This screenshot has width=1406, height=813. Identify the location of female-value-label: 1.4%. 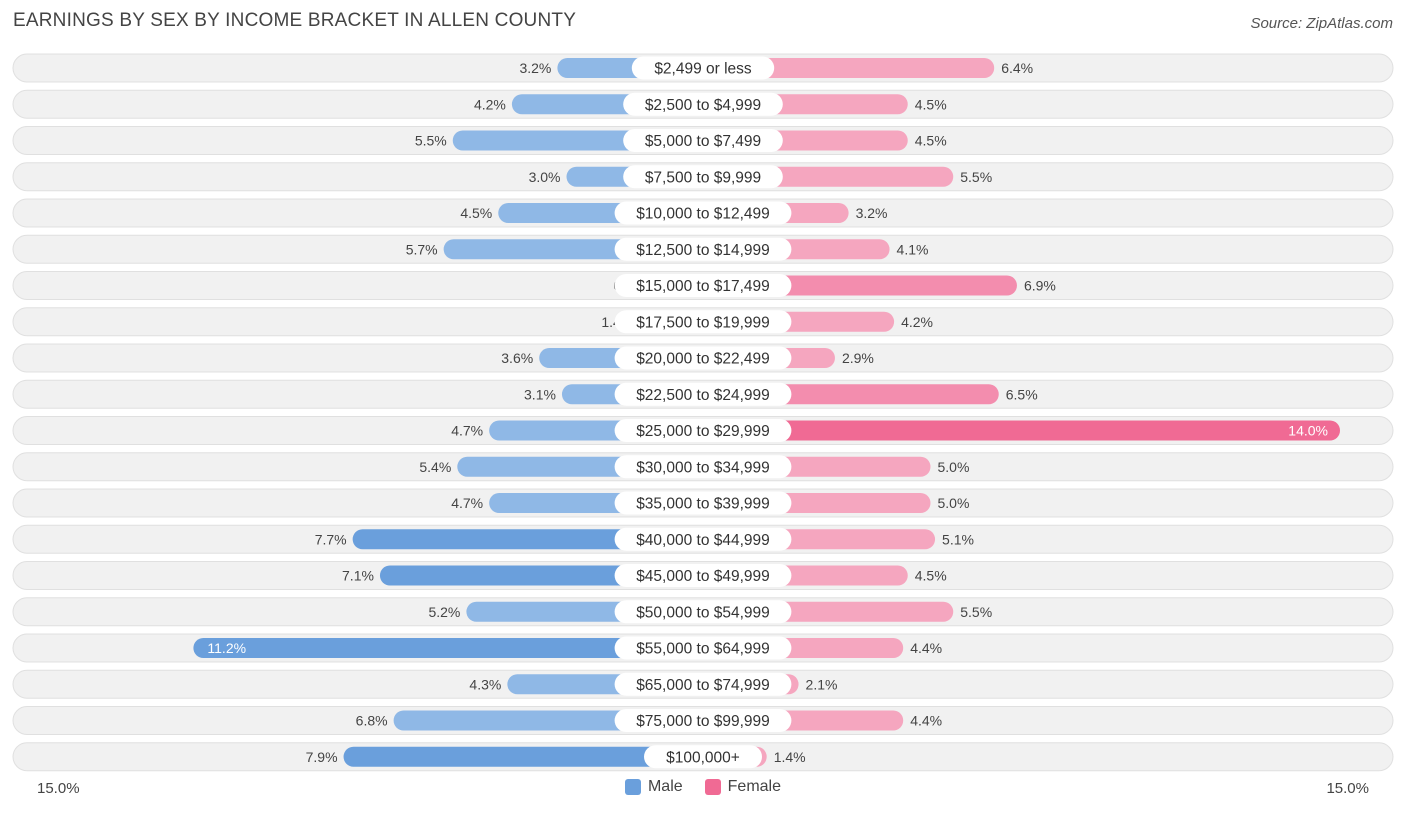
(790, 757).